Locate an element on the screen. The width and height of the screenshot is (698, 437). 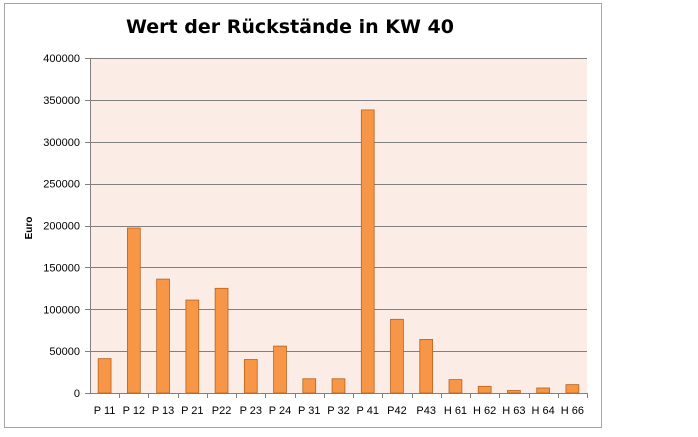
x-tick-label: P 13 is located at coordinates (163, 411).